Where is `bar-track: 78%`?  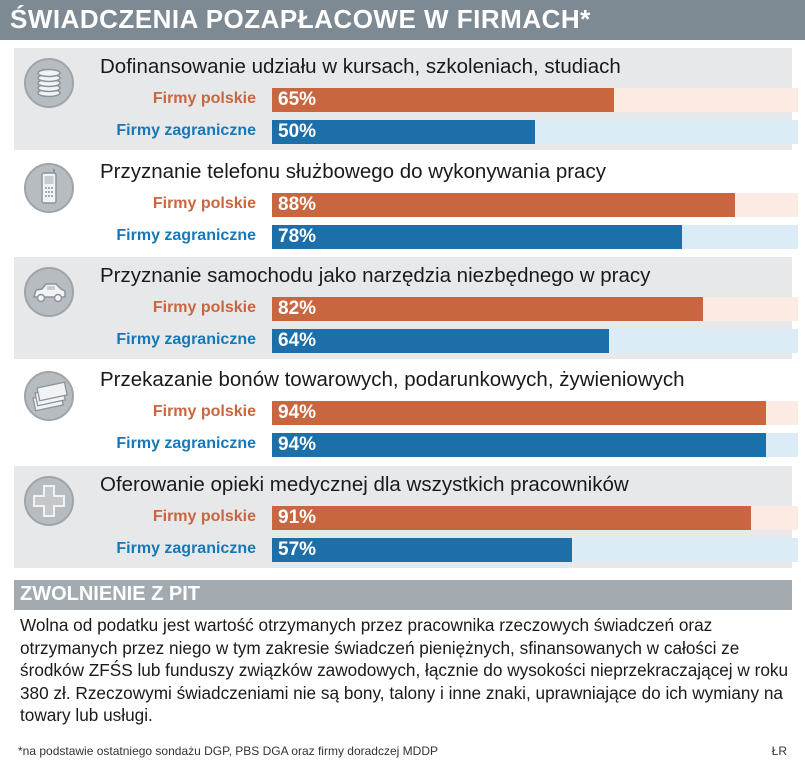
bar-track: 78% is located at coordinates (535, 237).